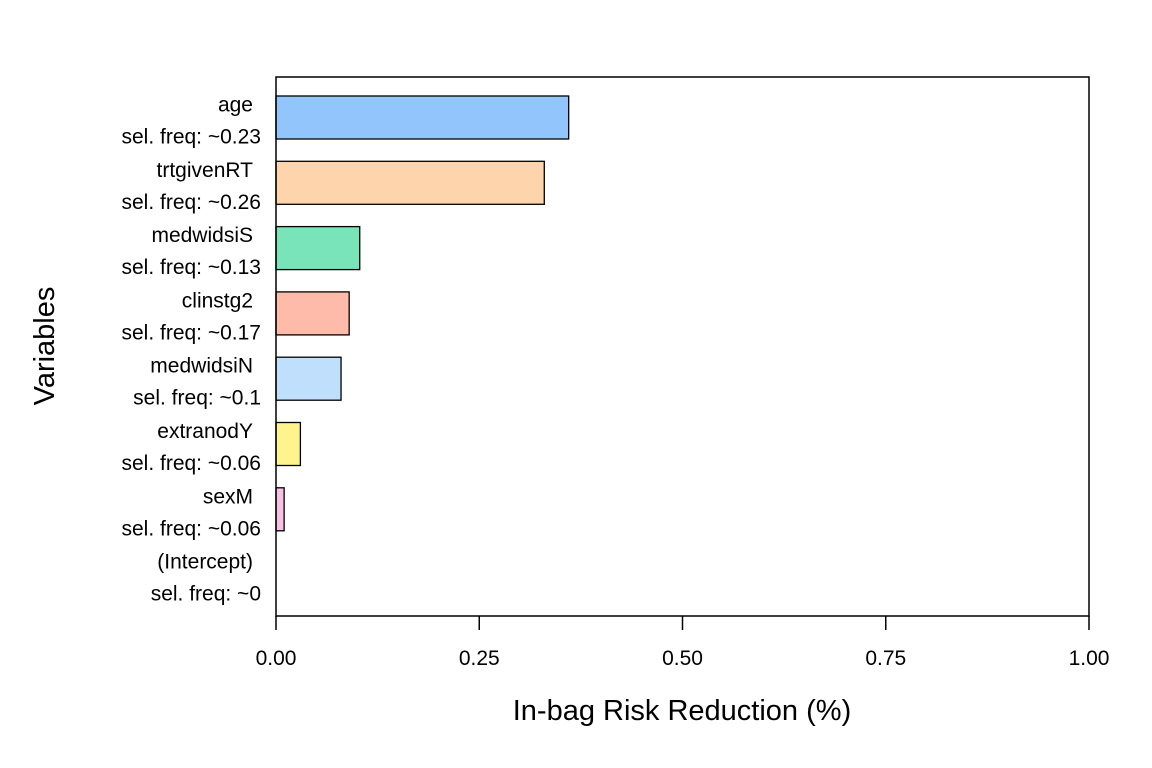 The height and width of the screenshot is (768, 1152). What do you see at coordinates (191, 332) in the screenshot?
I see `sel-freq-label-clinstg2: sel. freq: ~0.17` at bounding box center [191, 332].